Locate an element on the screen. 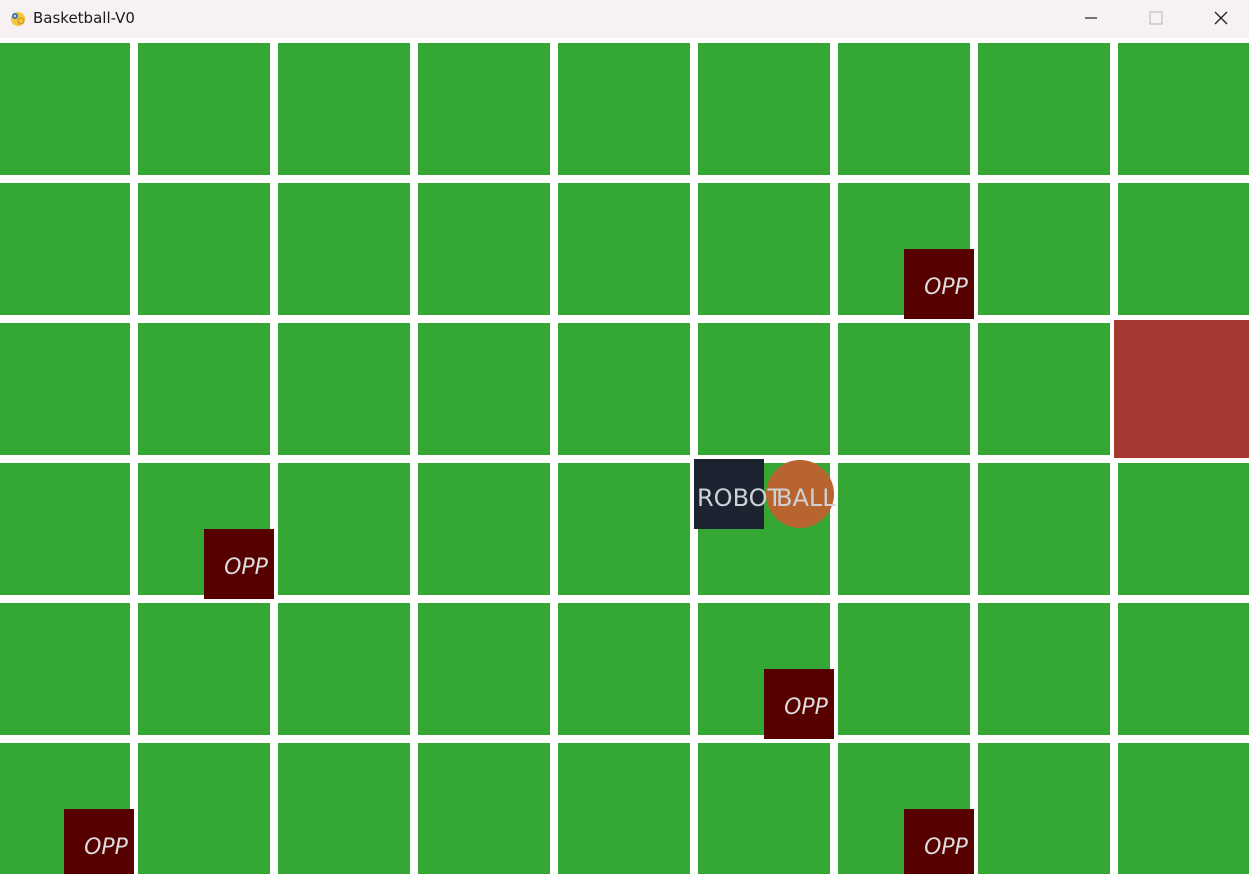 This screenshot has height=874, width=1249. hoop-zone is located at coordinates (1181, 389).